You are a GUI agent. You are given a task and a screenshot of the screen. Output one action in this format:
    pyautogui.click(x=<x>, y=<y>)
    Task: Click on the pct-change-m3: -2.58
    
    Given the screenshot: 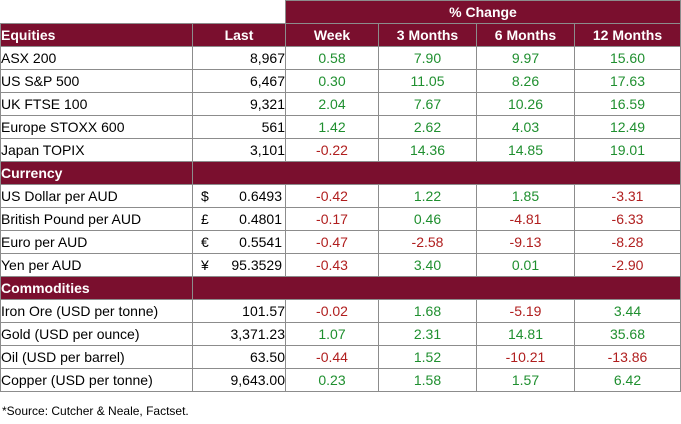 What is the action you would take?
    pyautogui.click(x=427, y=242)
    